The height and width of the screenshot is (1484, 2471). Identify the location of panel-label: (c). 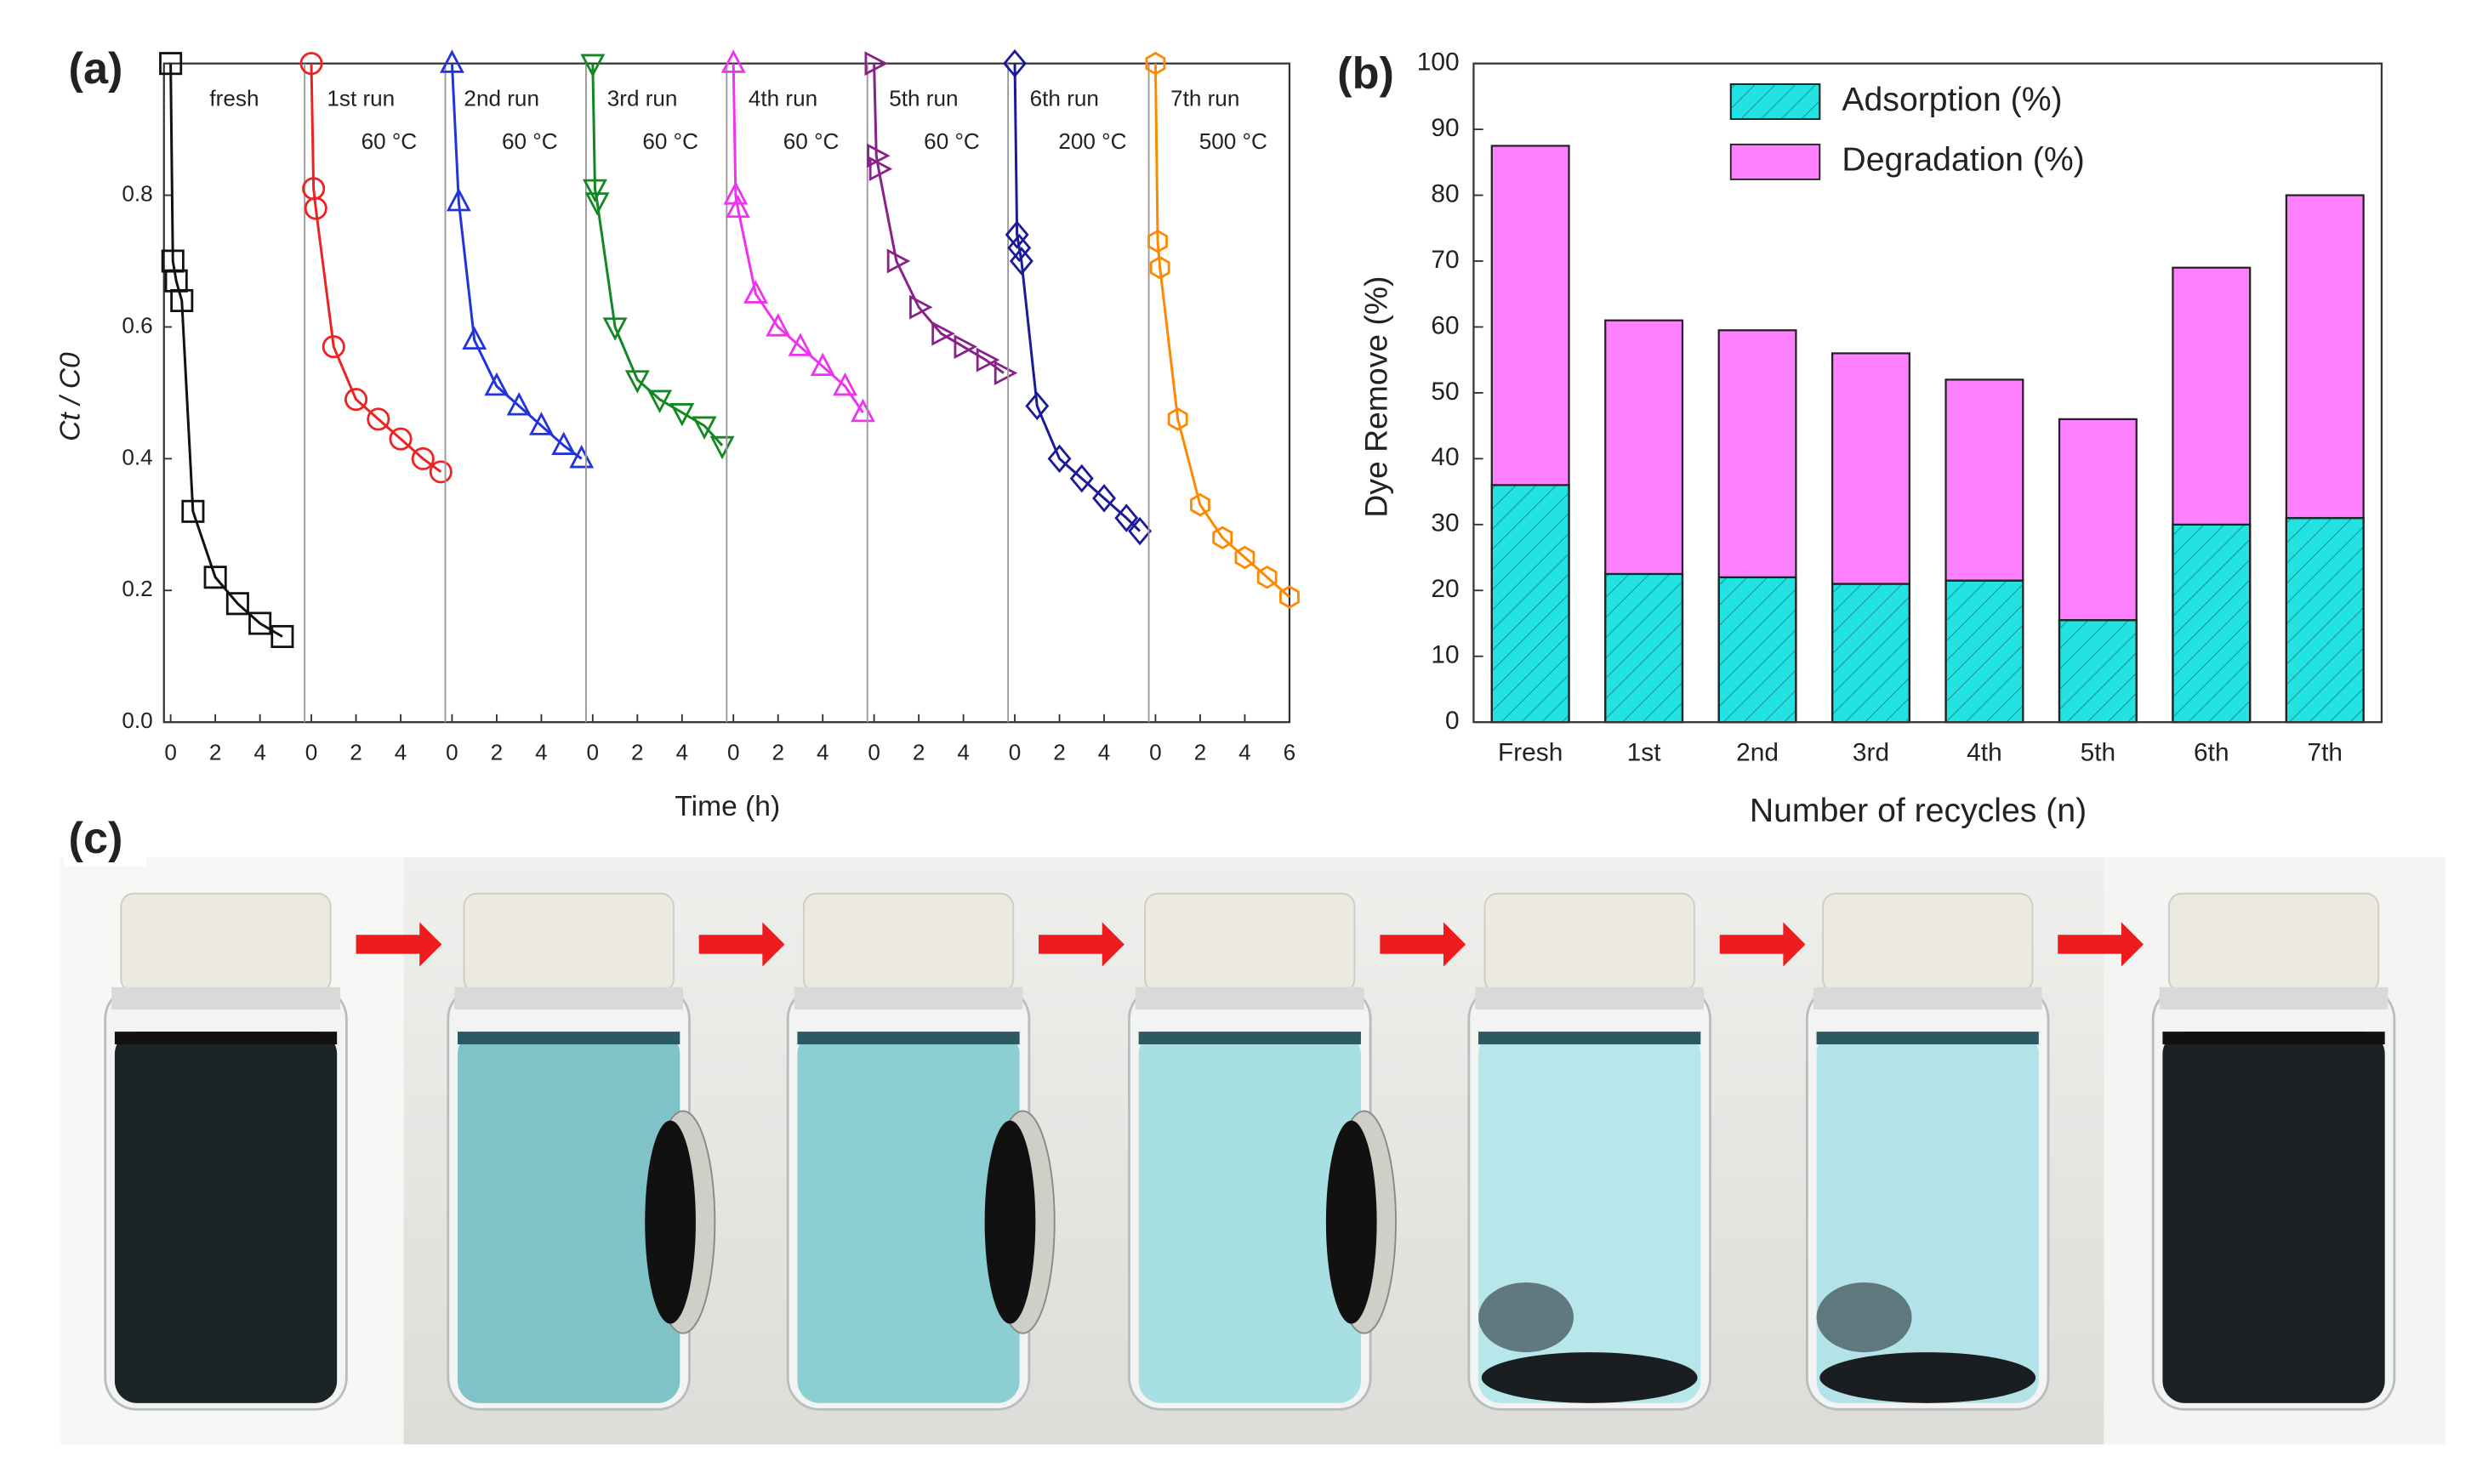
(96, 839).